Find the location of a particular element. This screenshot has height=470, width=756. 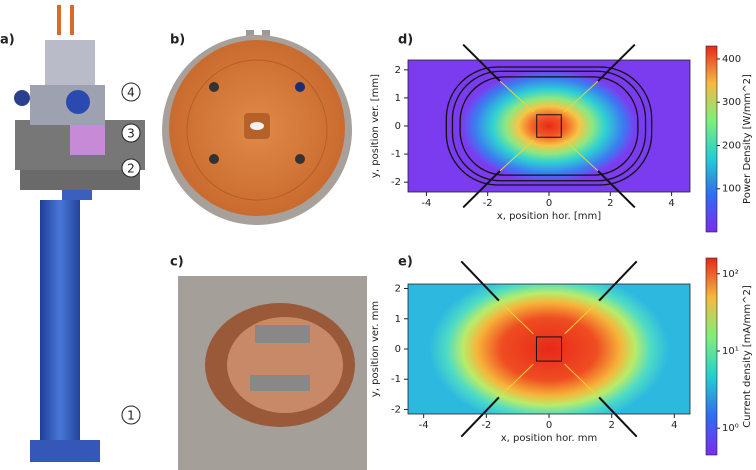

y-axis-label: y, position ver. [mm] is located at coordinates (375, 126).